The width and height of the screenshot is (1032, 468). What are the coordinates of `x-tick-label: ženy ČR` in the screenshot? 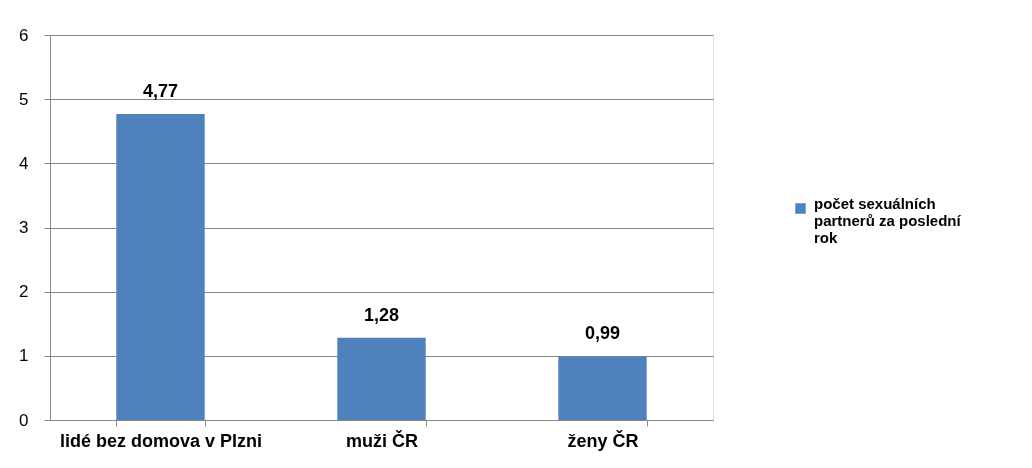 It's located at (603, 440).